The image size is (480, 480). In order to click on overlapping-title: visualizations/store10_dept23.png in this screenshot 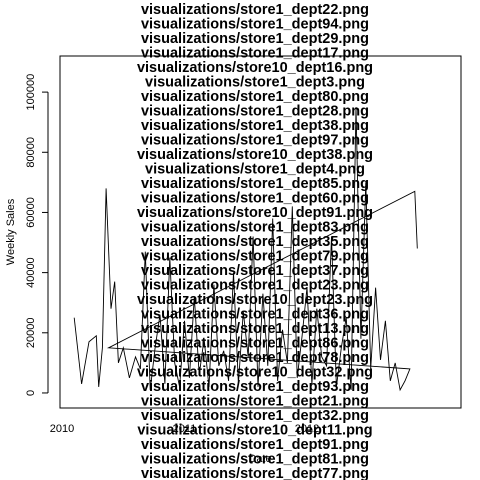, I will do `click(255, 300)`.